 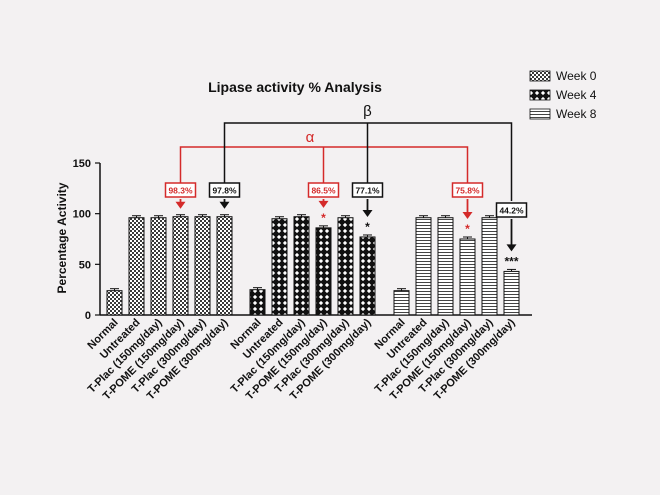 I want to click on percent-box-label: 75.8%, so click(x=467, y=191).